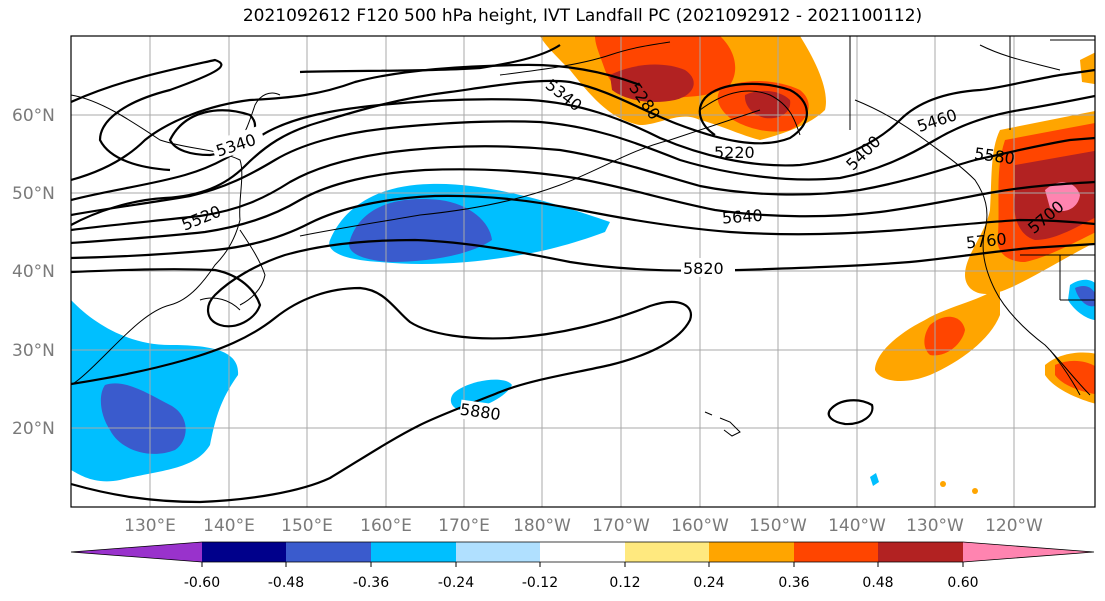 This screenshot has height=601, width=1105. I want to click on colorbar-tick-label: -0.36, so click(371, 583).